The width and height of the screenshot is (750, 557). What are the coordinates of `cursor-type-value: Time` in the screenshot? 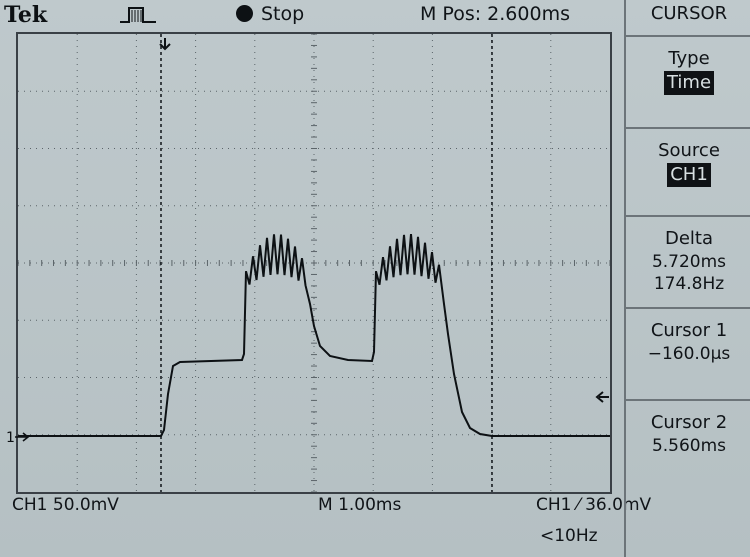 It's located at (689, 83).